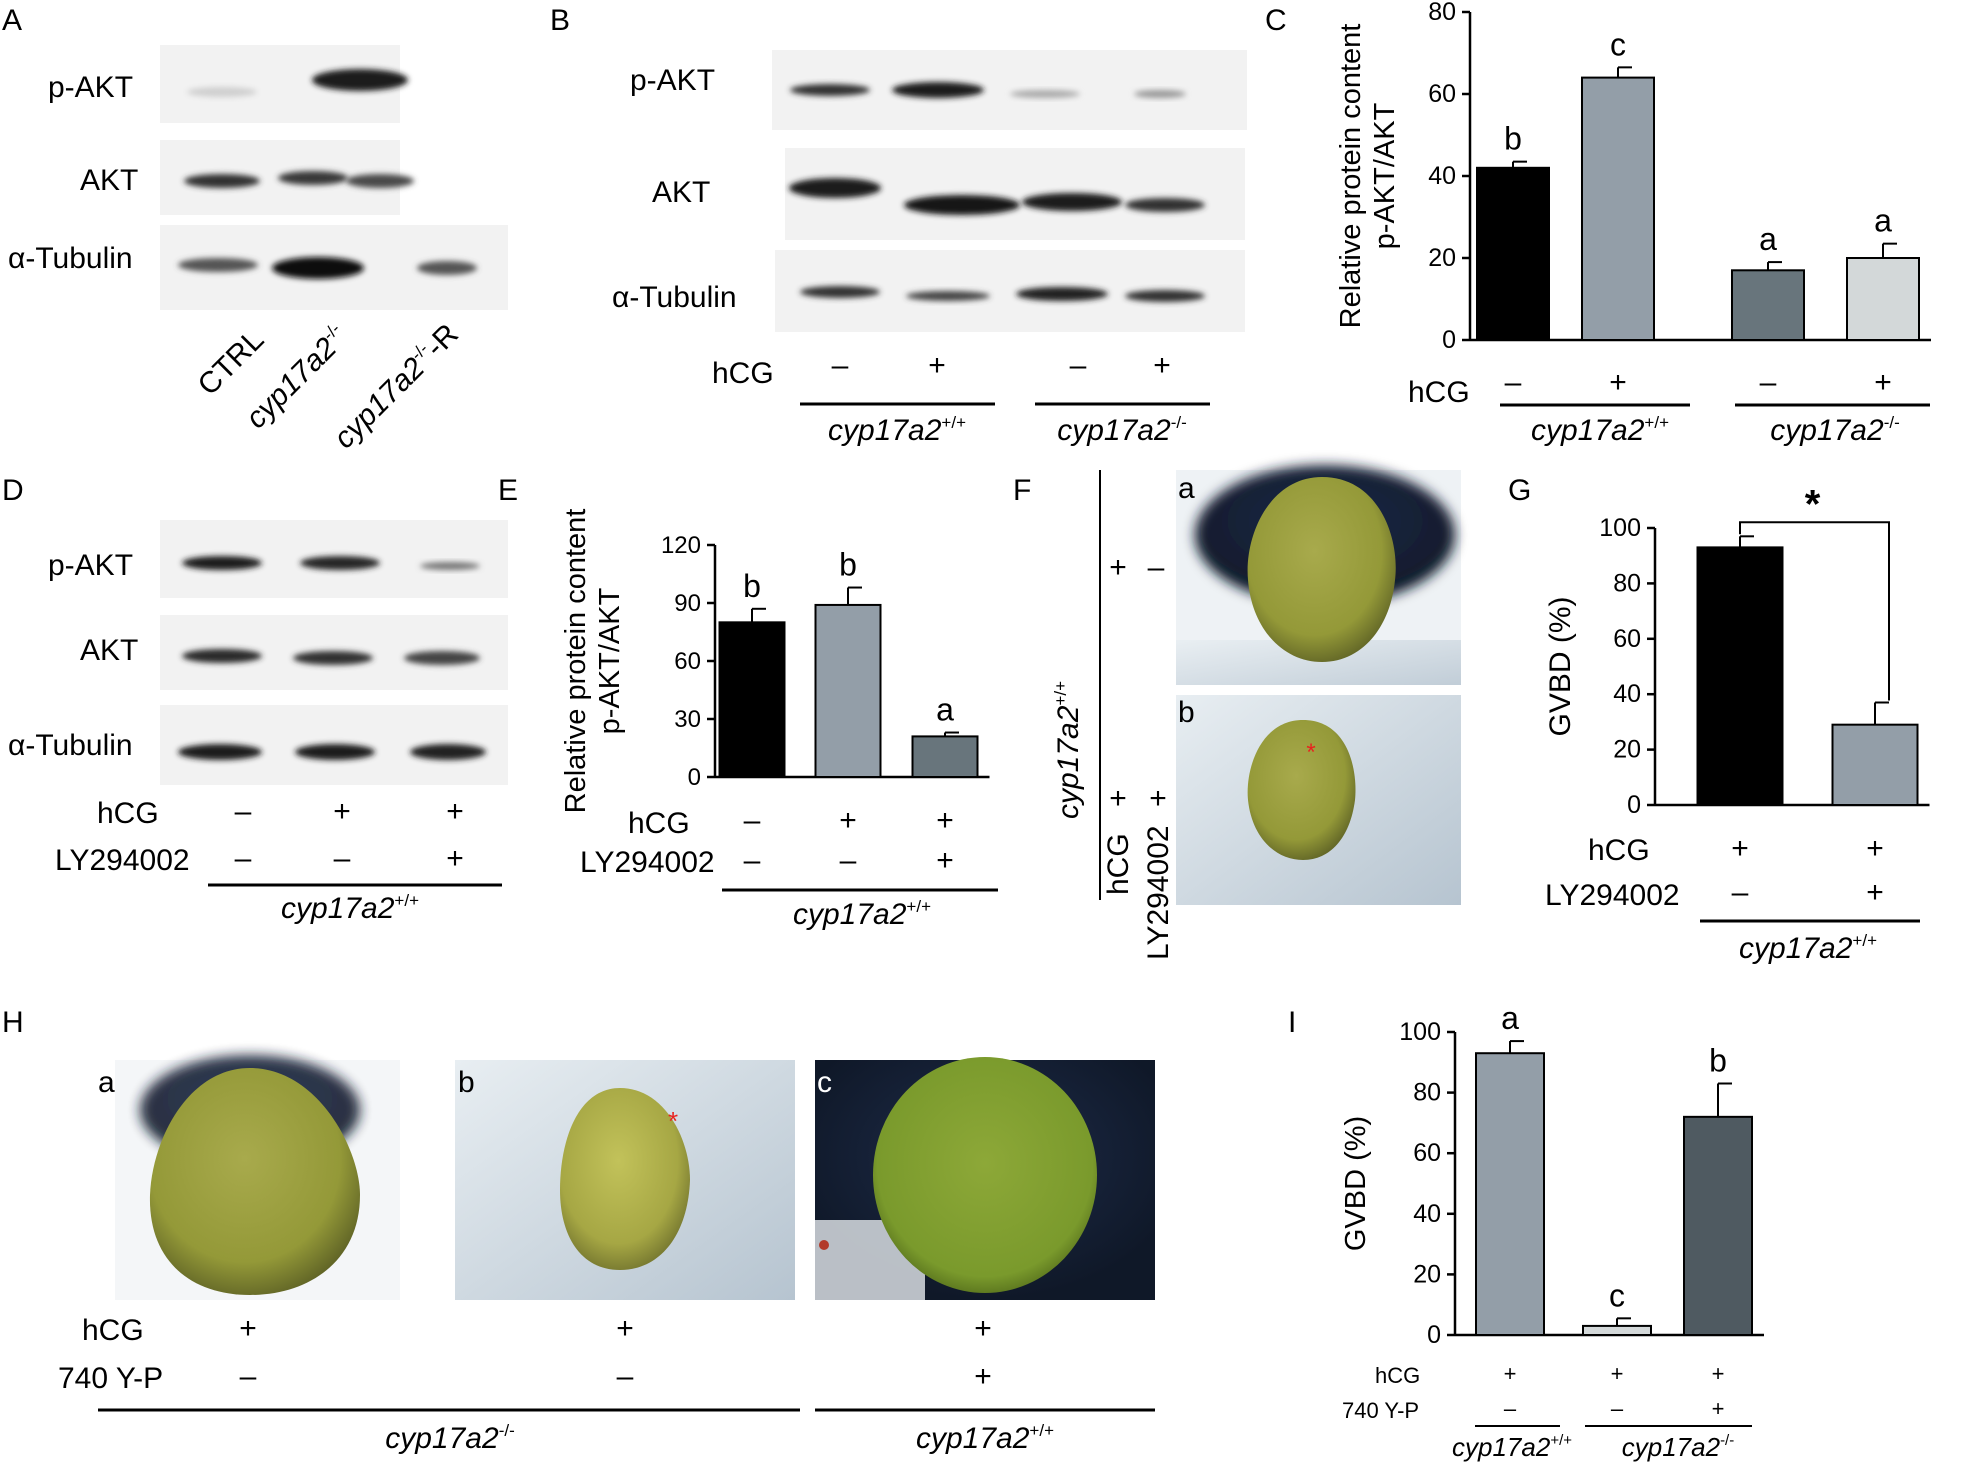  Describe the element at coordinates (334, 745) in the screenshot. I see `blot-d-tubulin` at that location.